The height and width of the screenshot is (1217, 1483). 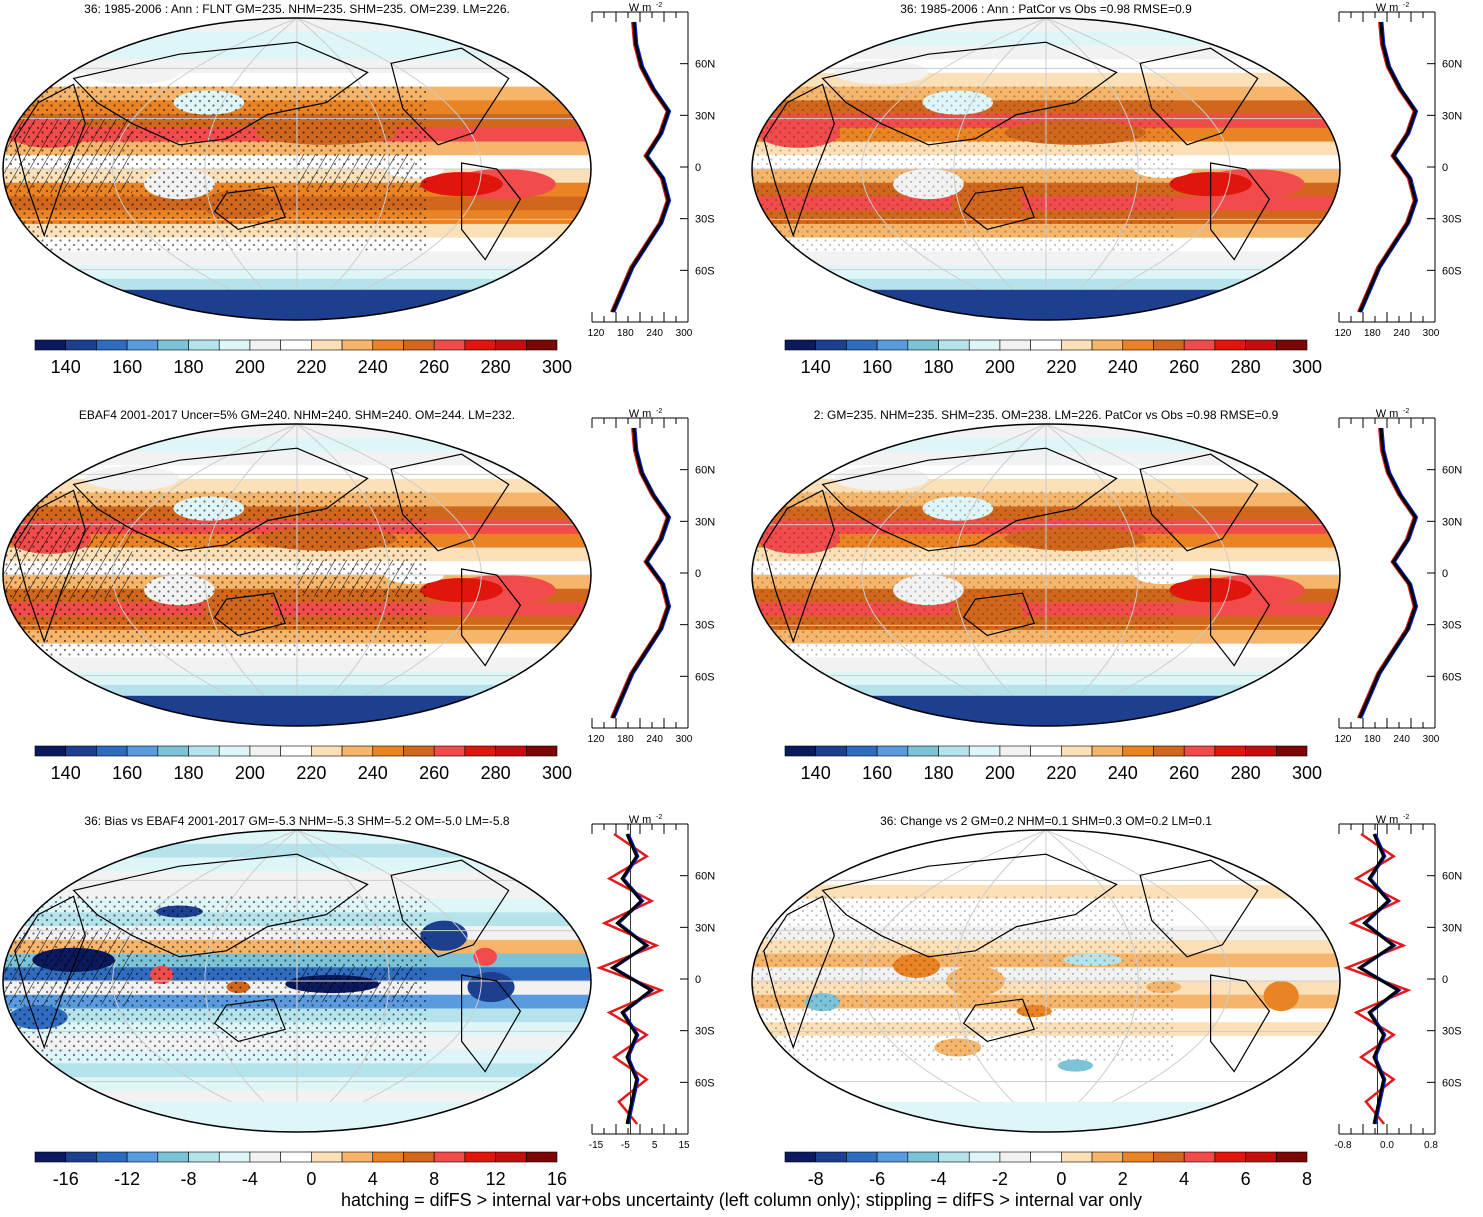 What do you see at coordinates (1123, 773) in the screenshot?
I see `colorbar-label: 240` at bounding box center [1123, 773].